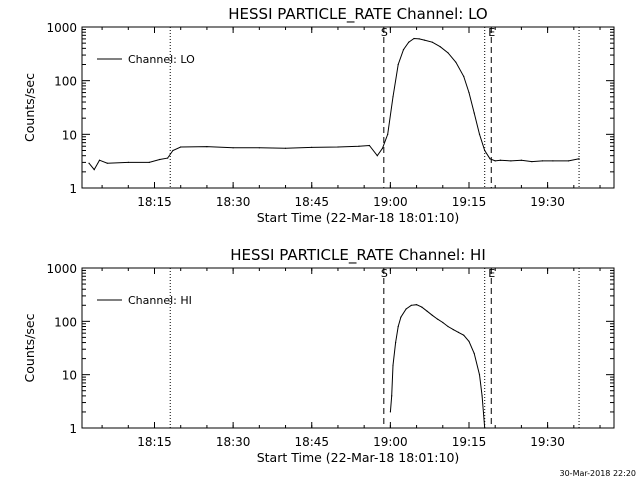  What do you see at coordinates (160, 300) in the screenshot?
I see `legend-entry: Channel: HI` at bounding box center [160, 300].